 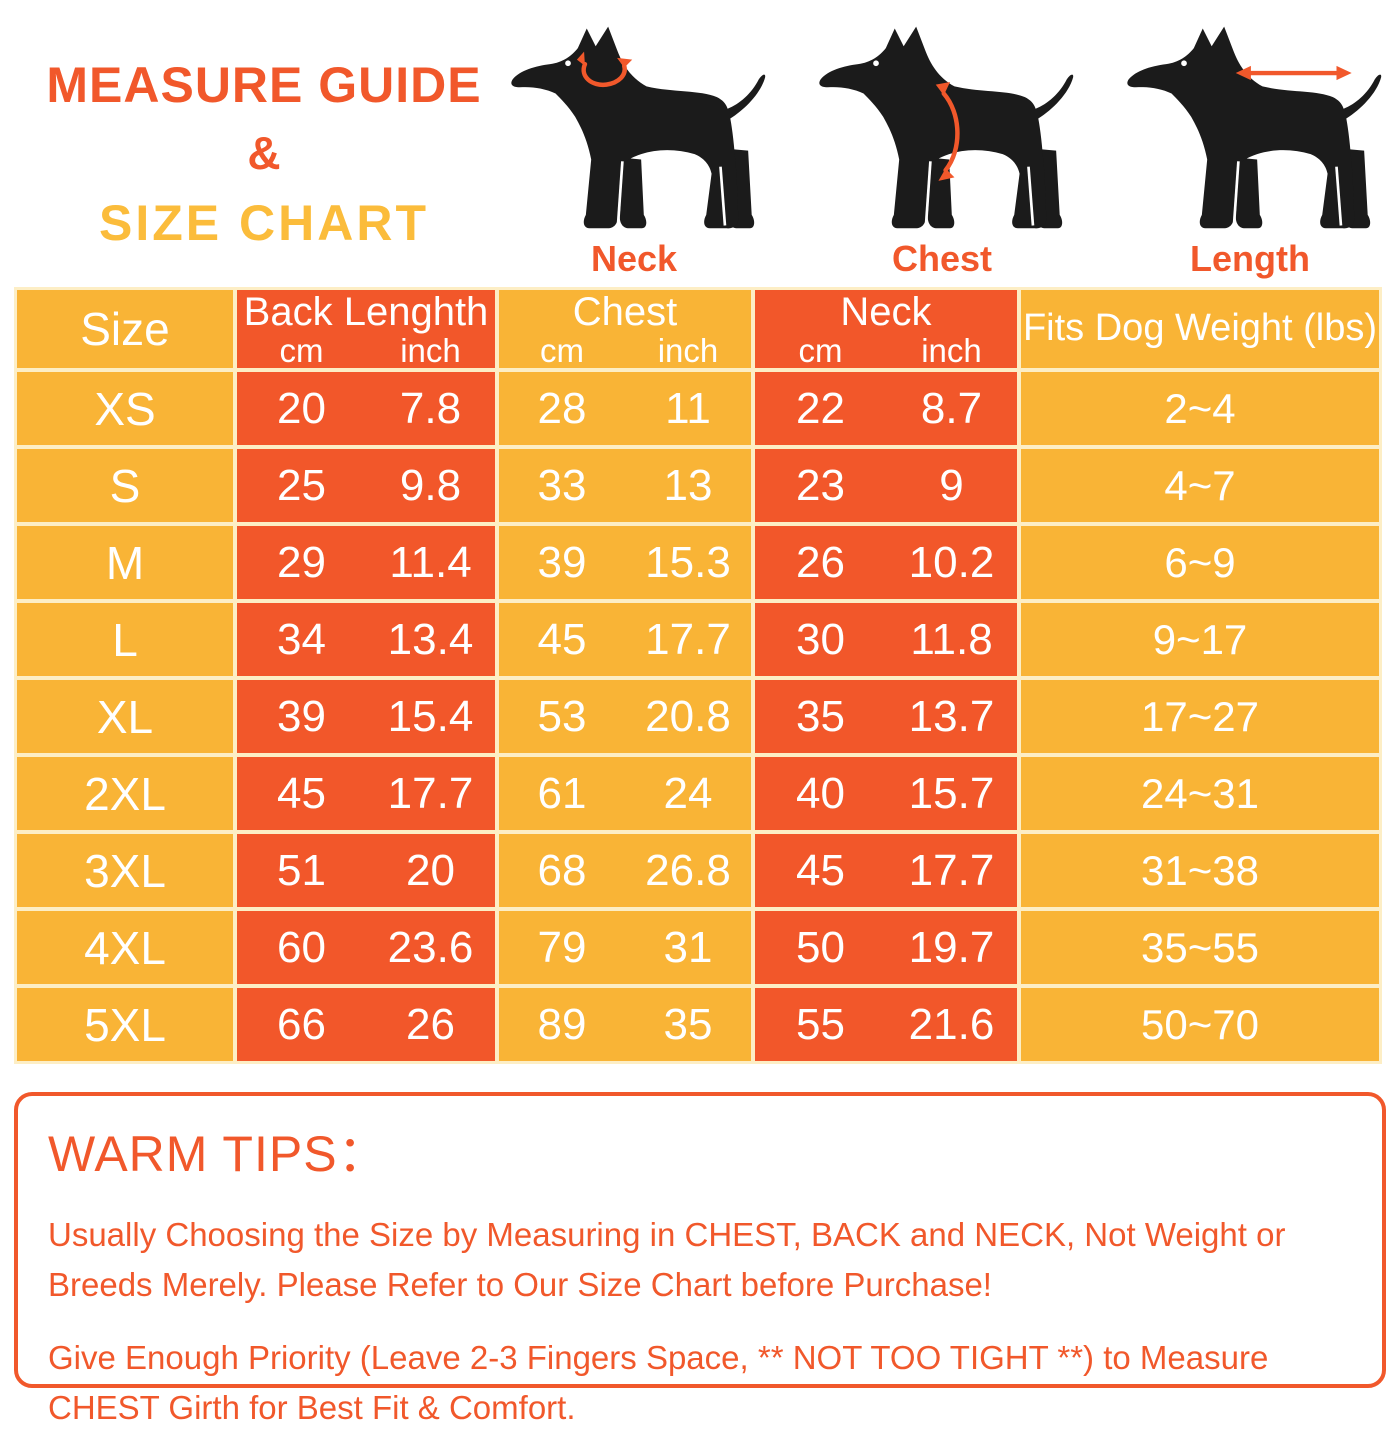 I want to click on col-header-size: Size, so click(x=125, y=329).